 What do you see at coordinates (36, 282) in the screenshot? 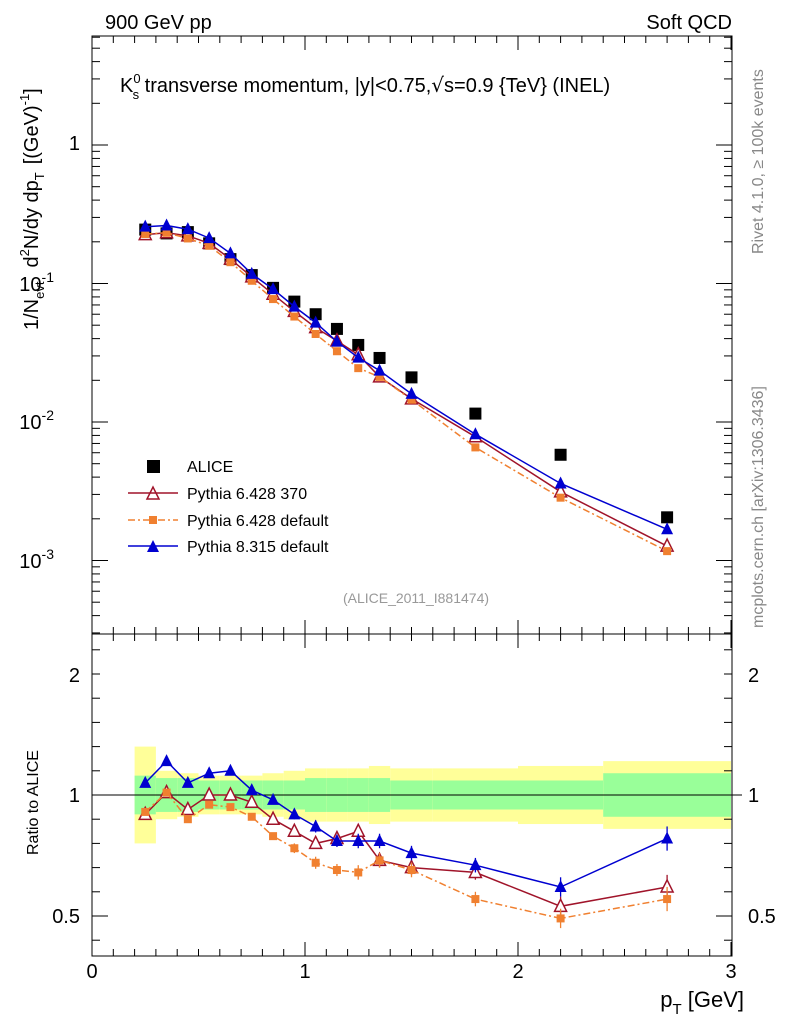
I see `y-tick-label: 10⁻¹` at bounding box center [36, 282].